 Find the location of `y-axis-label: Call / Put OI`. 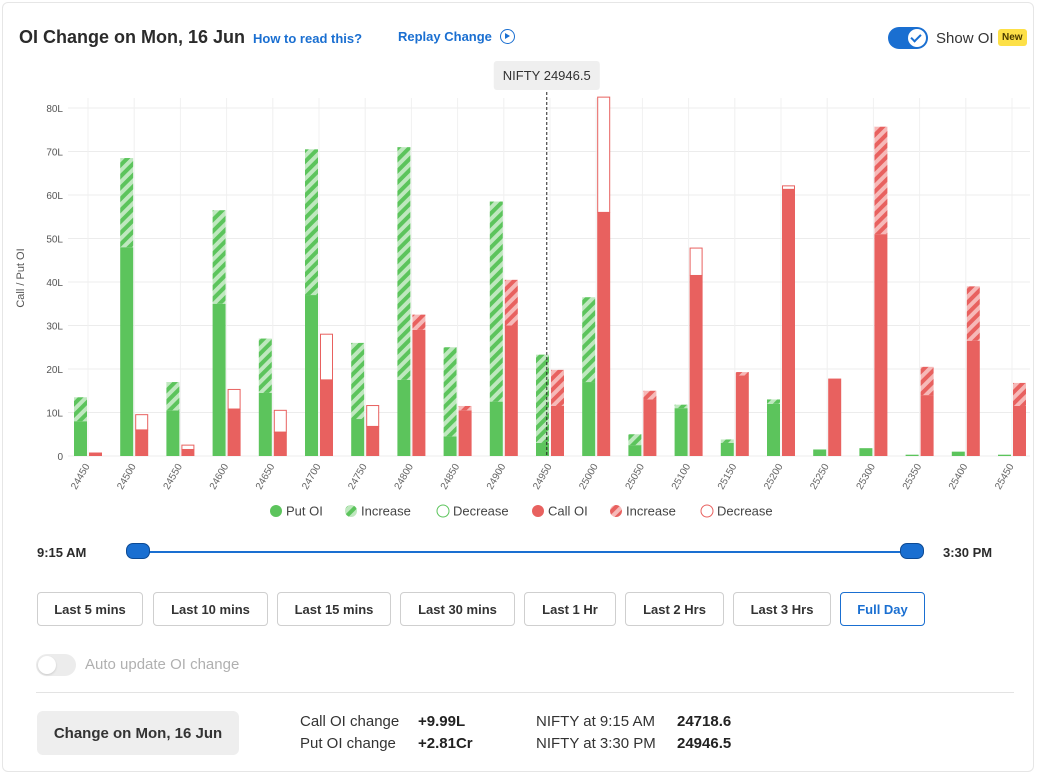

y-axis-label: Call / Put OI is located at coordinates (21, 277).